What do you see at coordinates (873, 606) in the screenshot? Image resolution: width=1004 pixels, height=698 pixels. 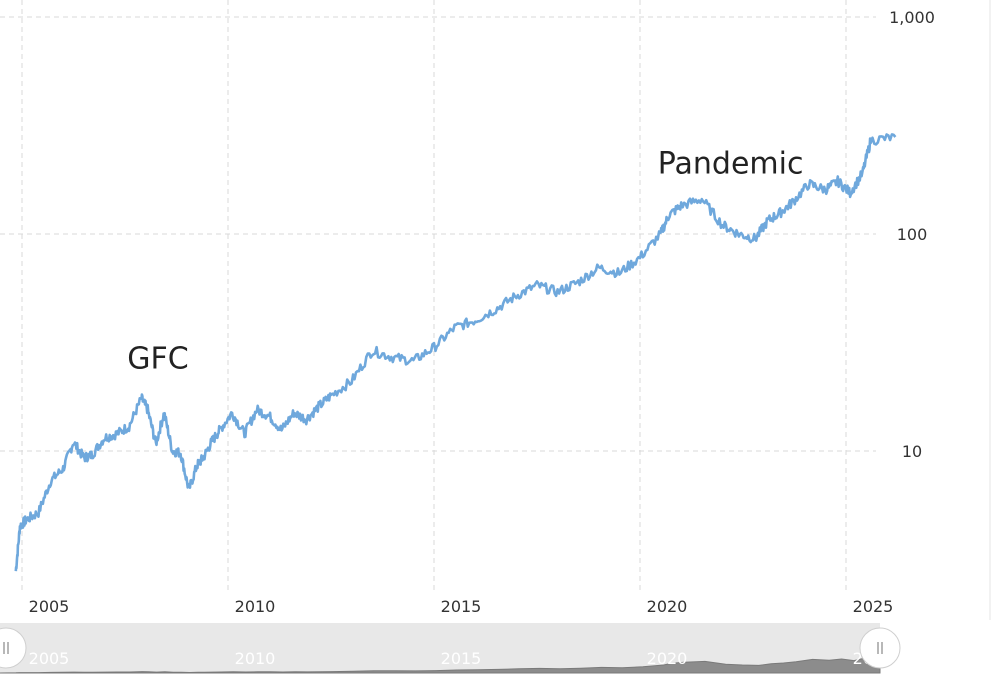 I see `x-tick-label: 2025` at bounding box center [873, 606].